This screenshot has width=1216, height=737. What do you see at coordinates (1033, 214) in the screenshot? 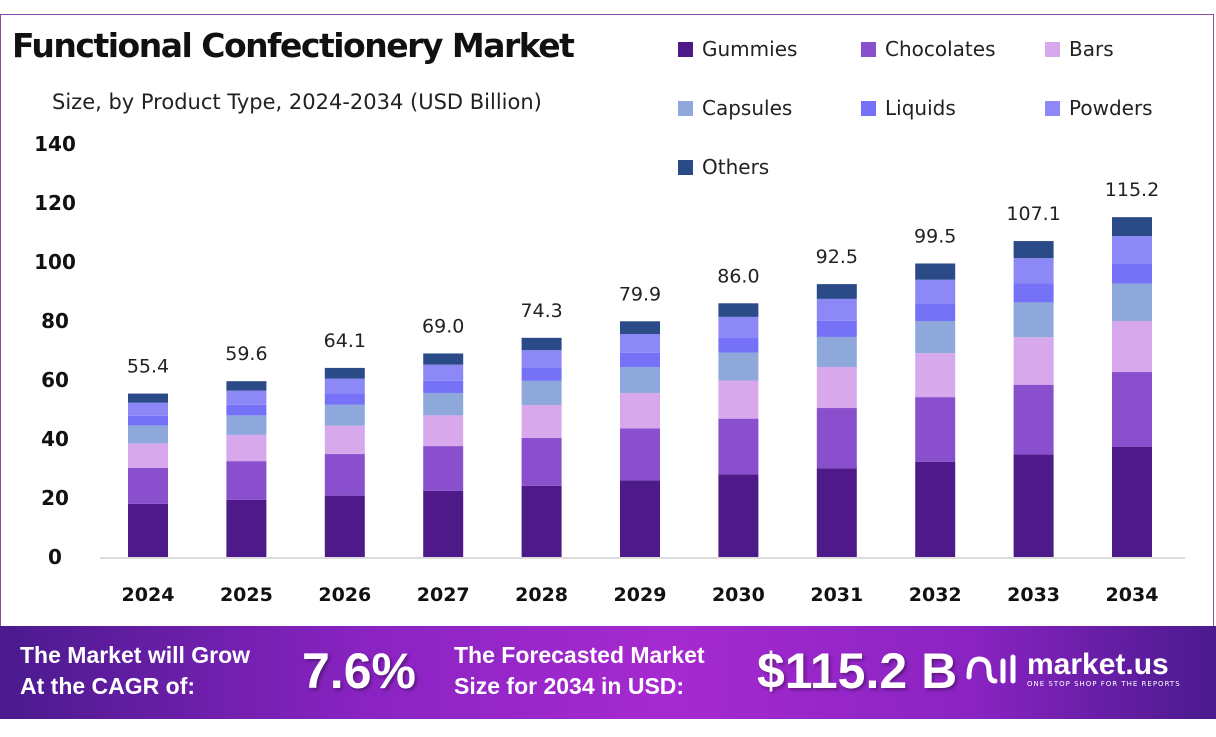
I see `total-label: 107.1` at bounding box center [1033, 214].